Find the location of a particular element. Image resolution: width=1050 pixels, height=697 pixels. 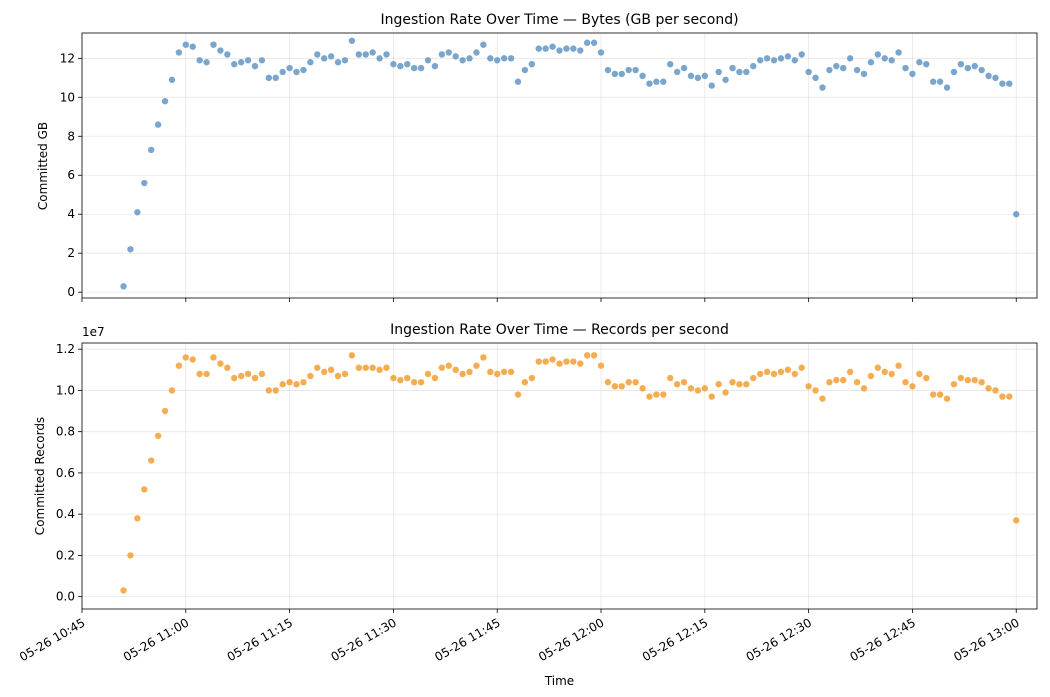

x-tick-label: 05-26 11:45 is located at coordinates (467, 639).